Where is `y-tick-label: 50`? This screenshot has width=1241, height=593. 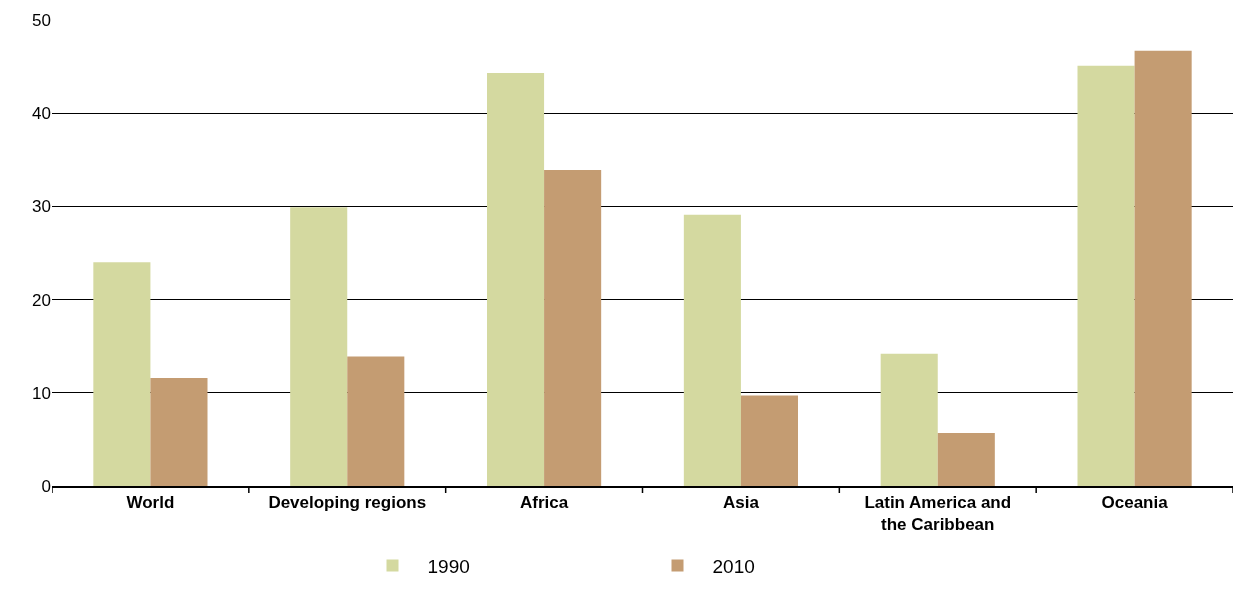
y-tick-label: 50 is located at coordinates (41, 20).